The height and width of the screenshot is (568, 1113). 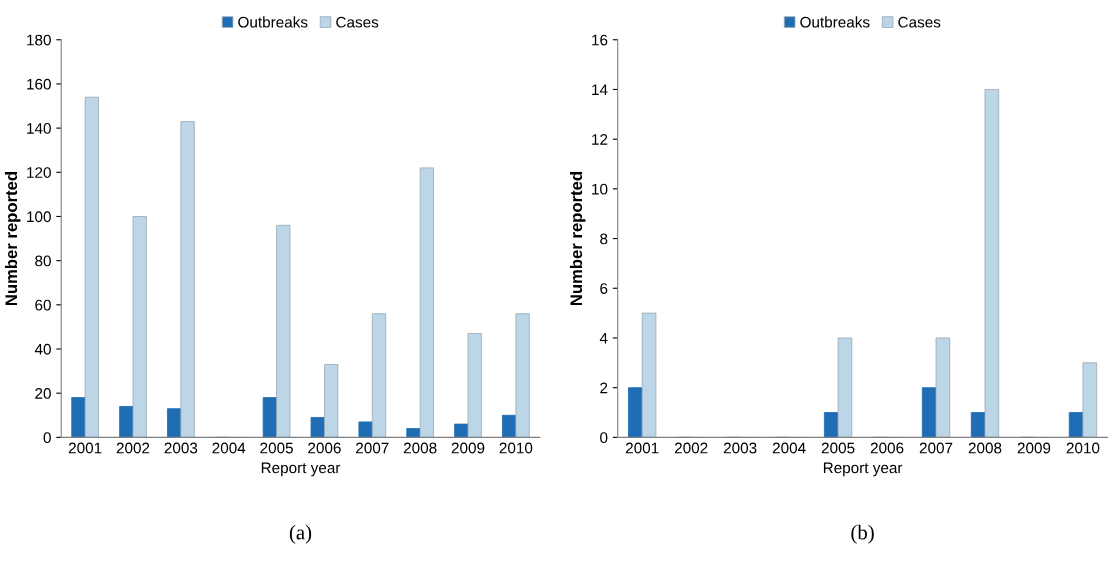 I want to click on y-tick-label: 40, so click(x=42, y=349).